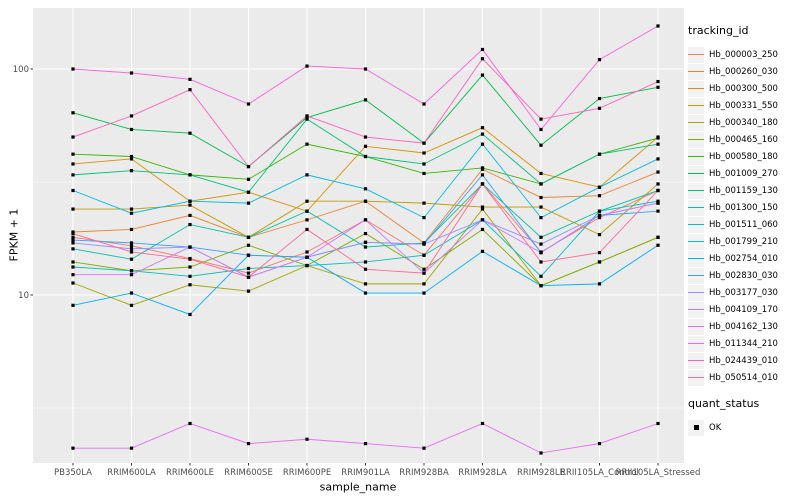 The width and height of the screenshot is (800, 500). I want to click on x-tick-label: RRIM928LE, so click(541, 473).